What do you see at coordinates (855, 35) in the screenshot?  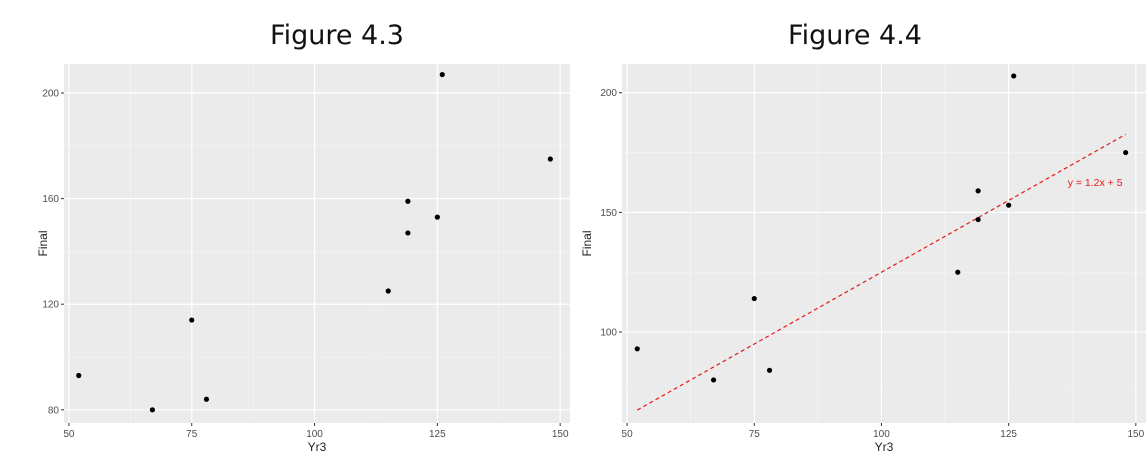 I see `figure-4-4-title: Figure 4.4` at bounding box center [855, 35].